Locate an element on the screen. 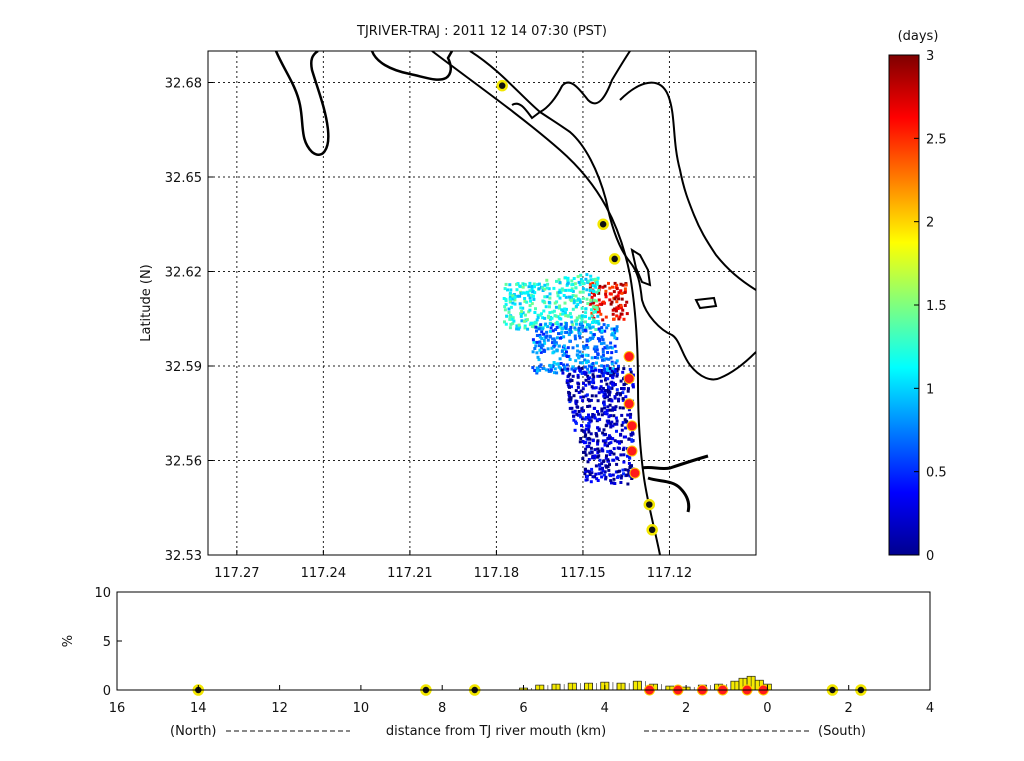 This screenshot has height=761, width=1024. map-ytick-label: 32.59 is located at coordinates (183, 367).